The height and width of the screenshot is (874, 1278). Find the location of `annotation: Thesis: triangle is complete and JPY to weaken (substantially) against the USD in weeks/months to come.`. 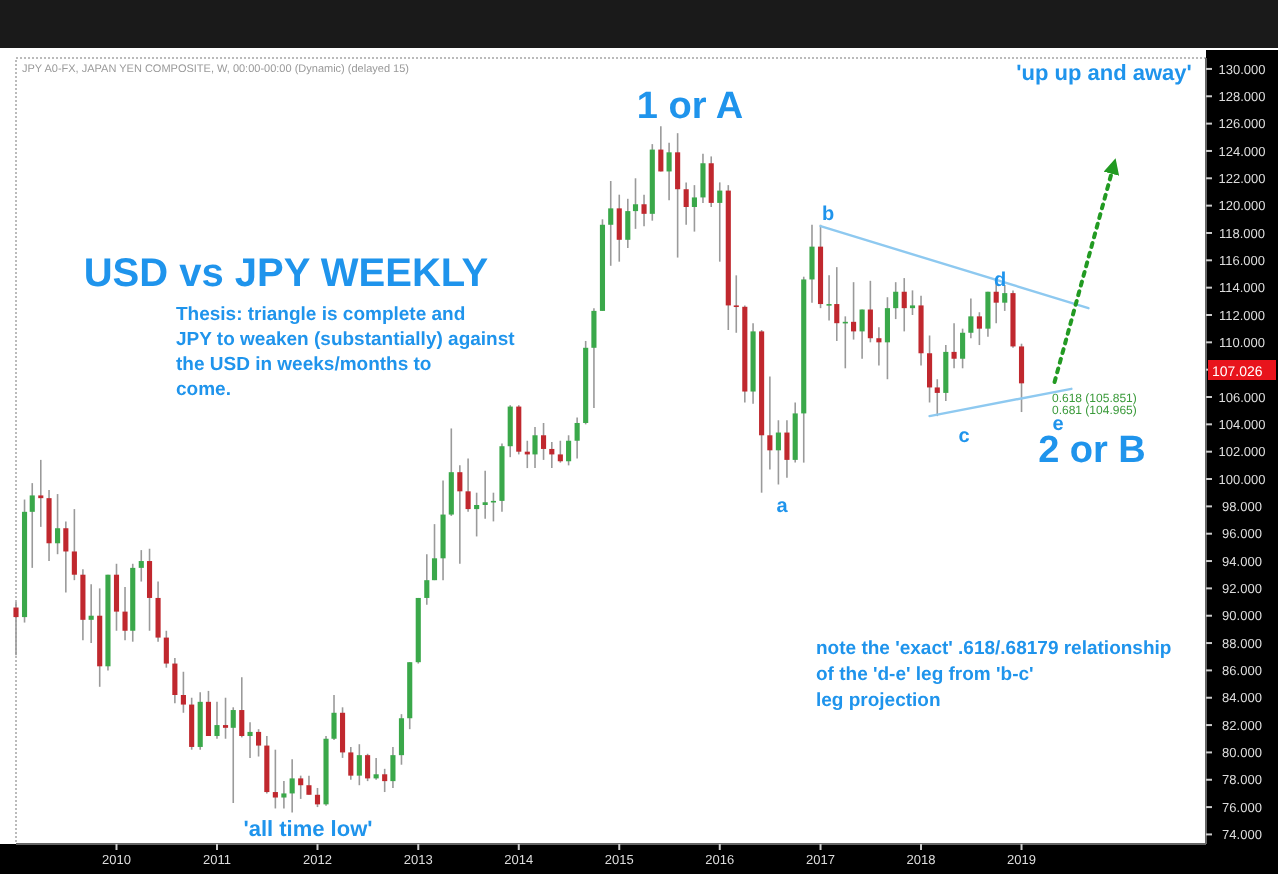

annotation: Thesis: triangle is complete and JPY to weaken (substantially) against the USD in weeks/months to come. is located at coordinates (346, 352).